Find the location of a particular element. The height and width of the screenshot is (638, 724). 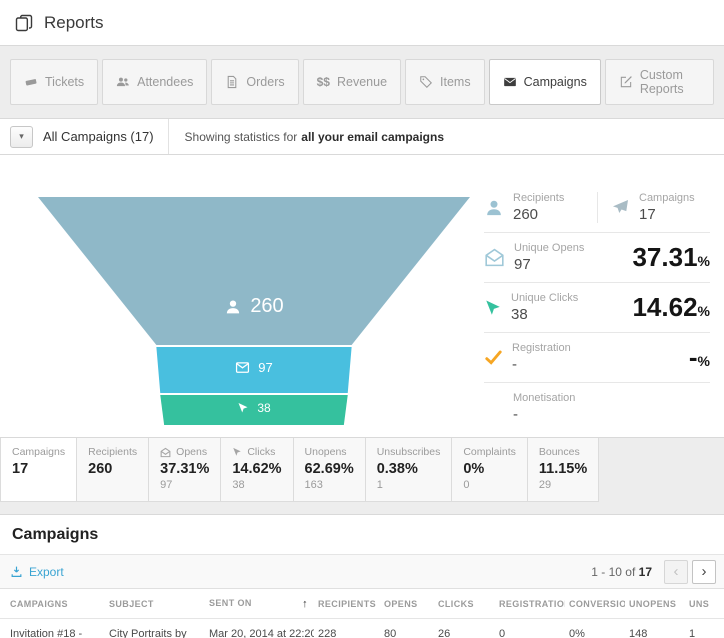

items-icon is located at coordinates (426, 82).